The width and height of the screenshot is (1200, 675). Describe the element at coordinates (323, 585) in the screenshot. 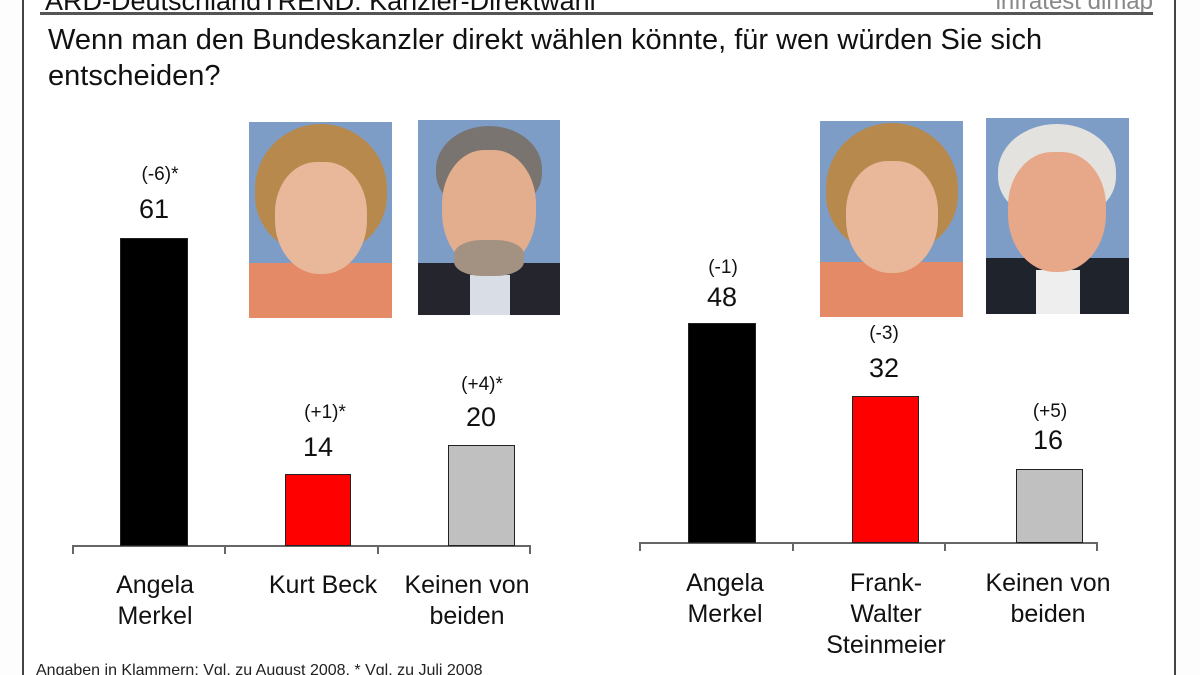

I see `category-label: Kurt Beck` at that location.